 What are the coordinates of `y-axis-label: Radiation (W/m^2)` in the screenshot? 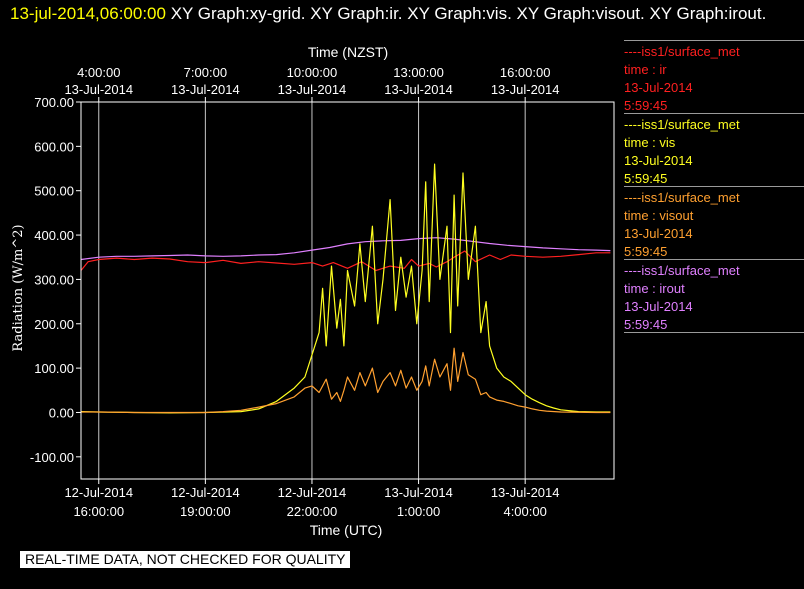 It's located at (18, 287).